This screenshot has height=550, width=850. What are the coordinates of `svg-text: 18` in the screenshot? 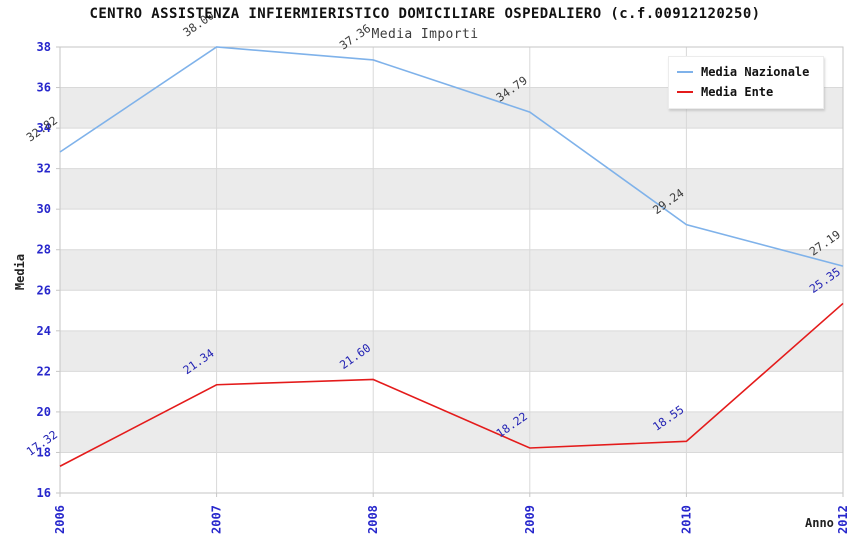 It's located at (44, 452).